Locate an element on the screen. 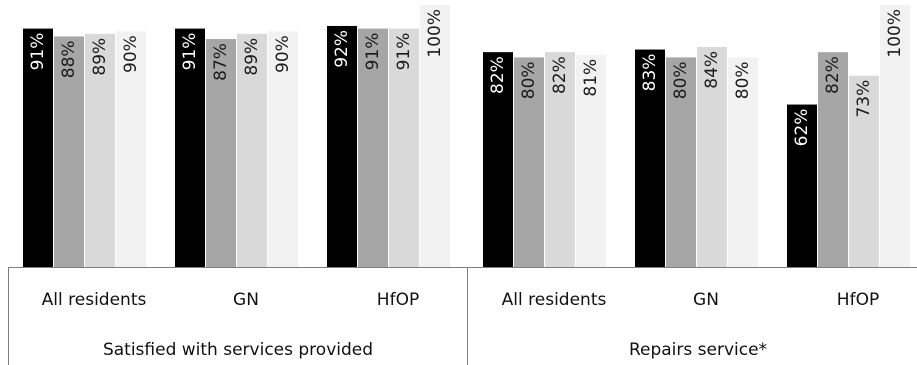 Image resolution: width=917 pixels, height=365 pixels. data-label: 83% is located at coordinates (650, 73).